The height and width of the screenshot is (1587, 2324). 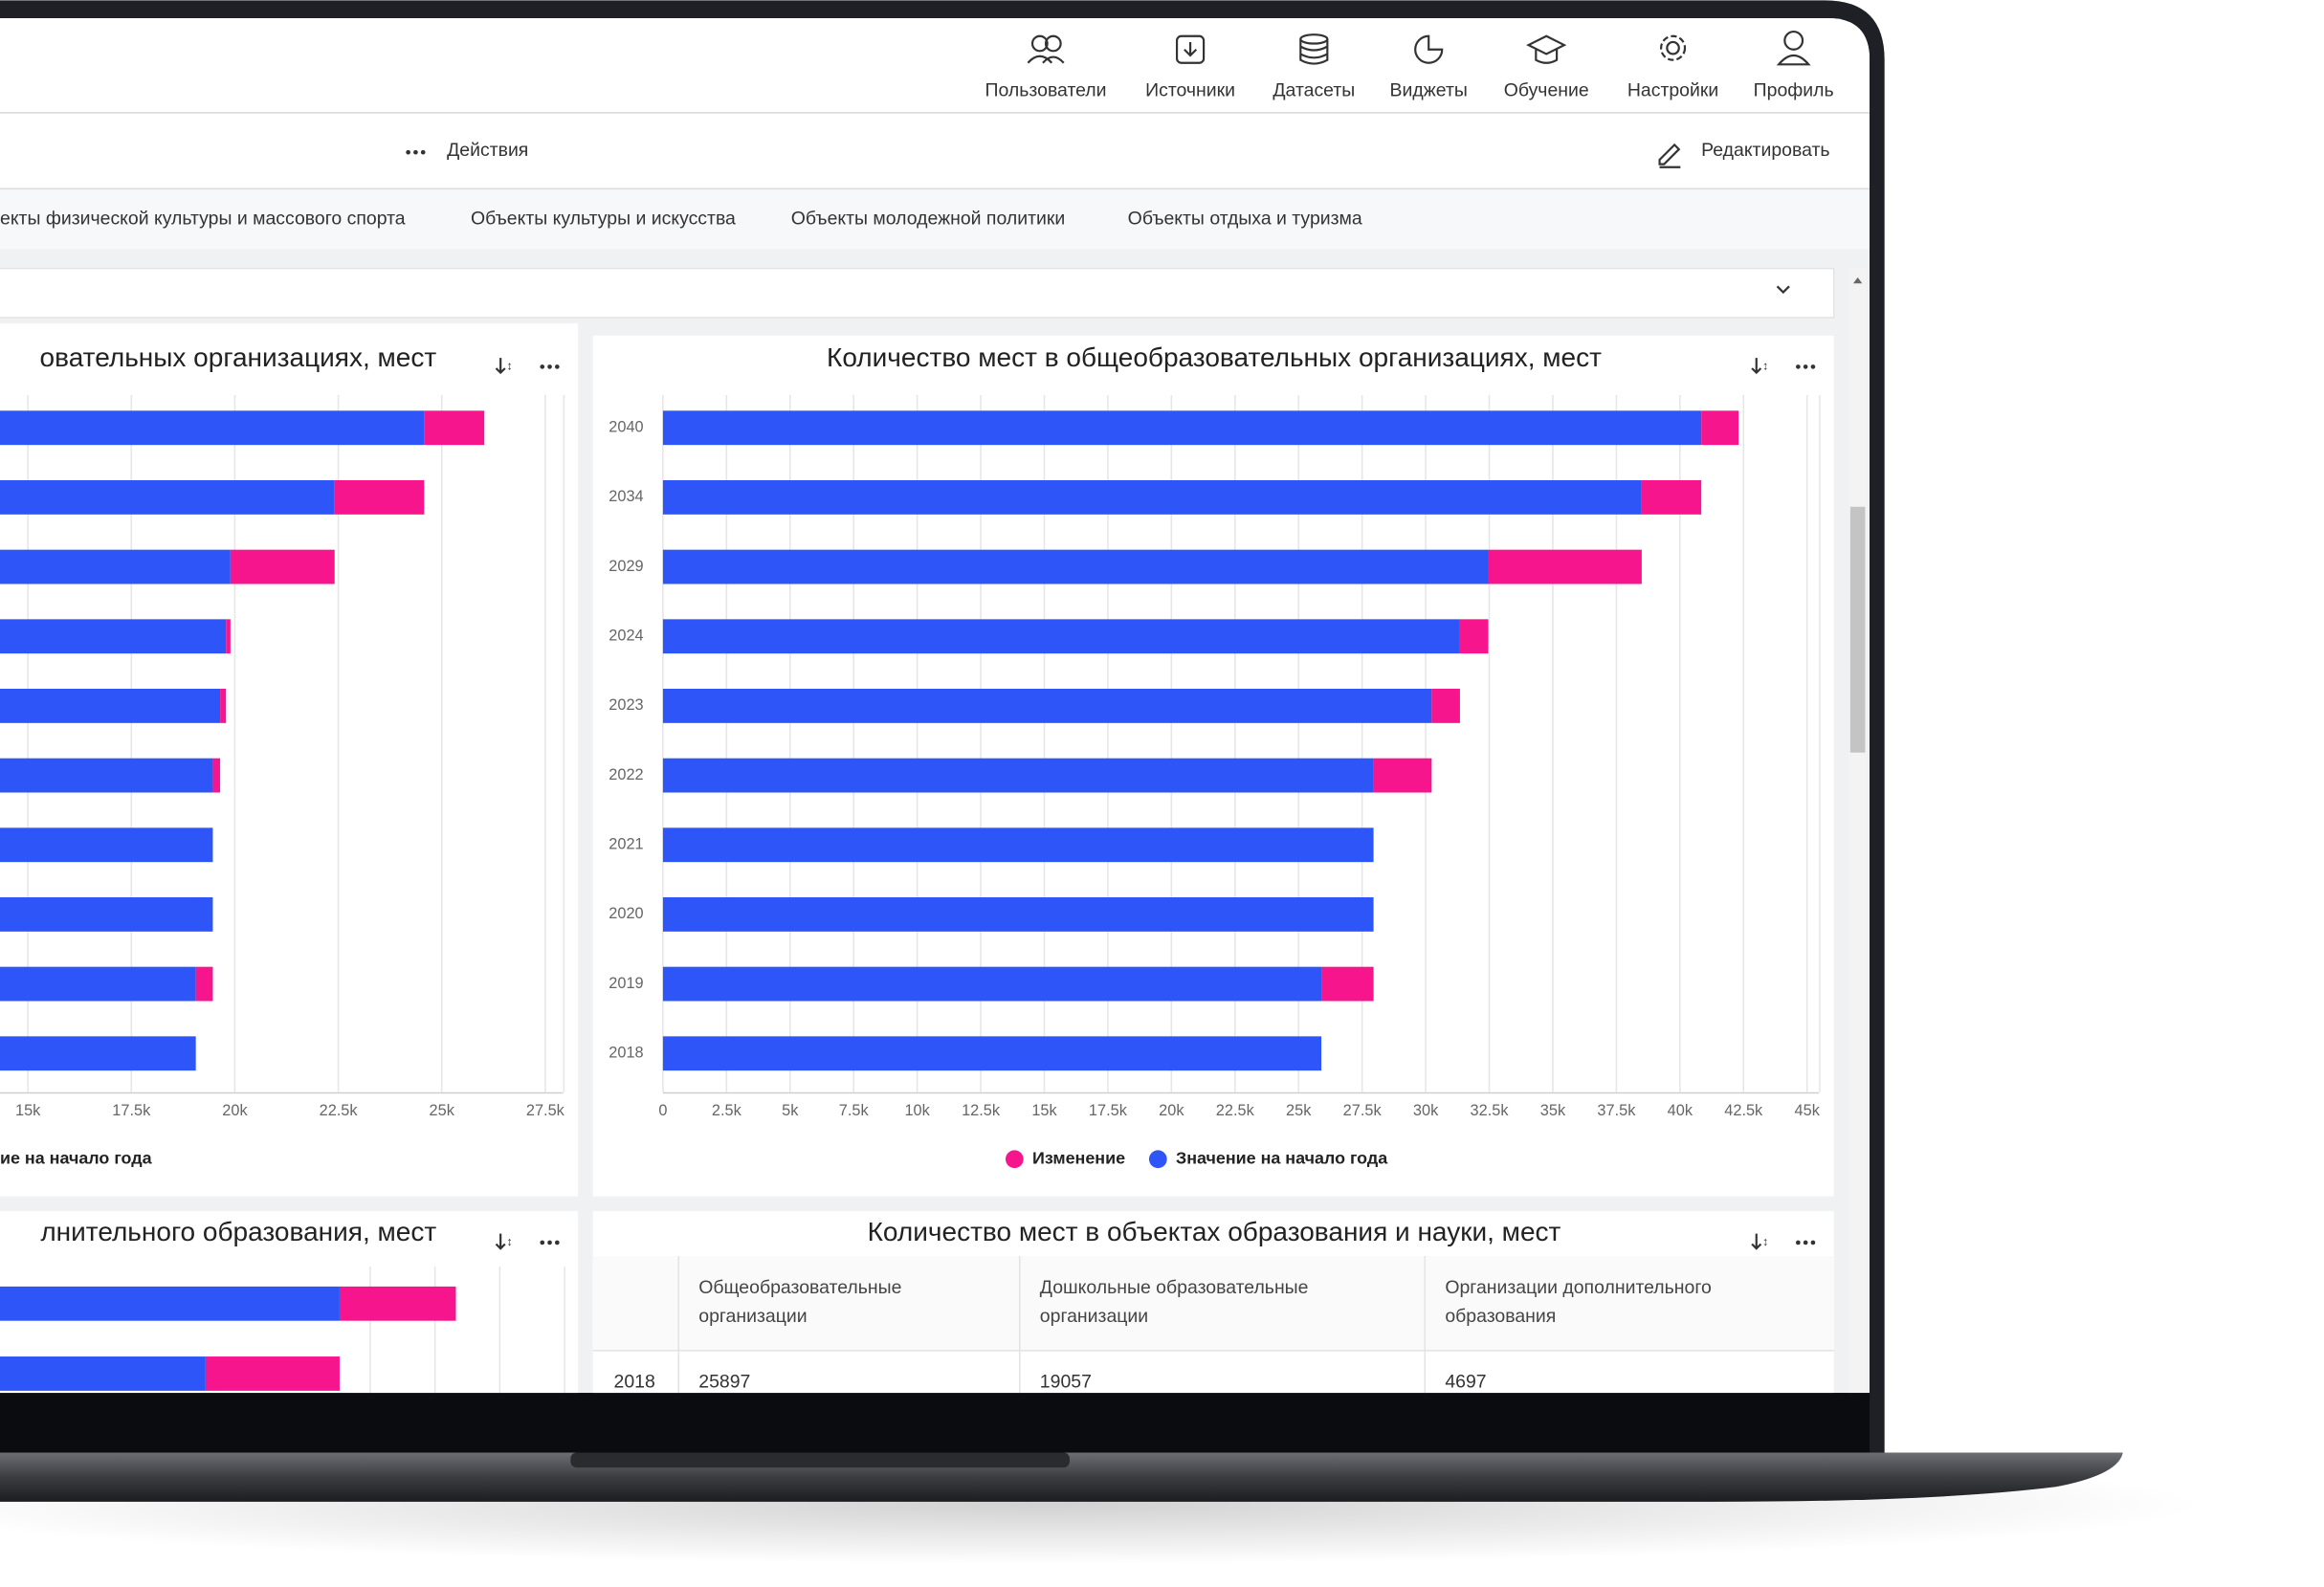 What do you see at coordinates (626, 1053) in the screenshot?
I see `y-tick-label: 2018` at bounding box center [626, 1053].